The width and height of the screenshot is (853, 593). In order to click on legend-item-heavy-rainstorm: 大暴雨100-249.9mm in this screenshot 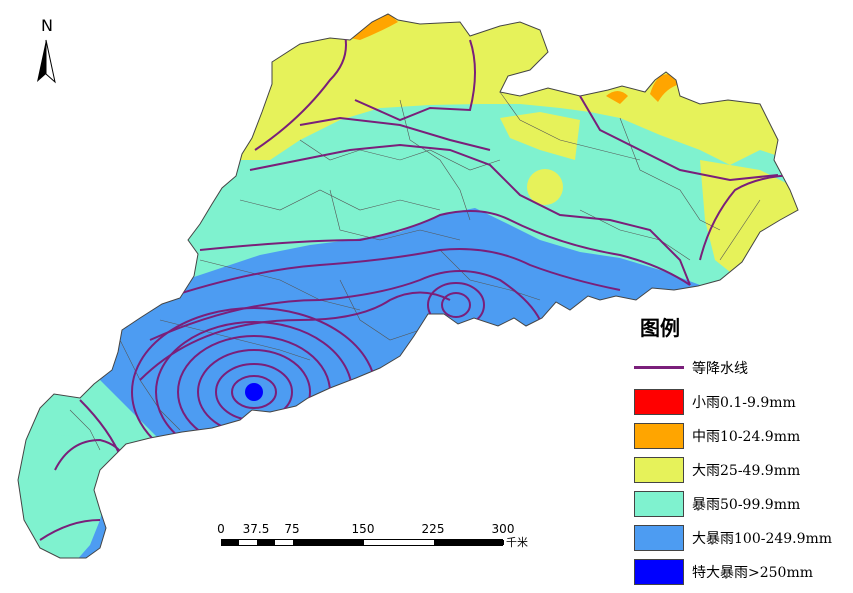, I will do `click(739, 542)`.